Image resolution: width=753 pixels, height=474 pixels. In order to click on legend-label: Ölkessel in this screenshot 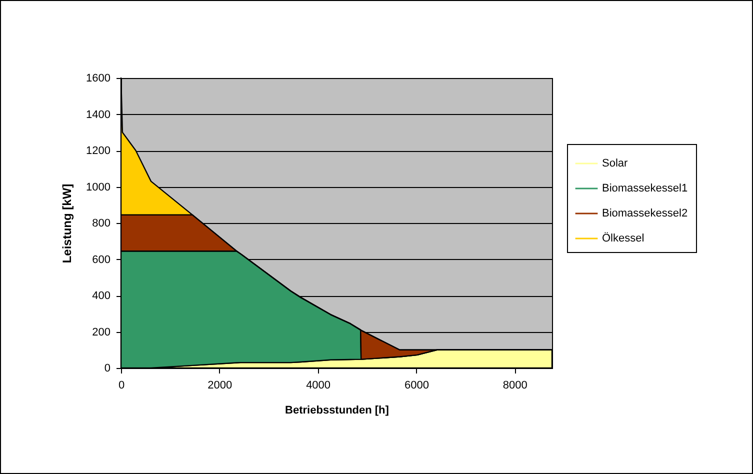, I will do `click(623, 238)`.